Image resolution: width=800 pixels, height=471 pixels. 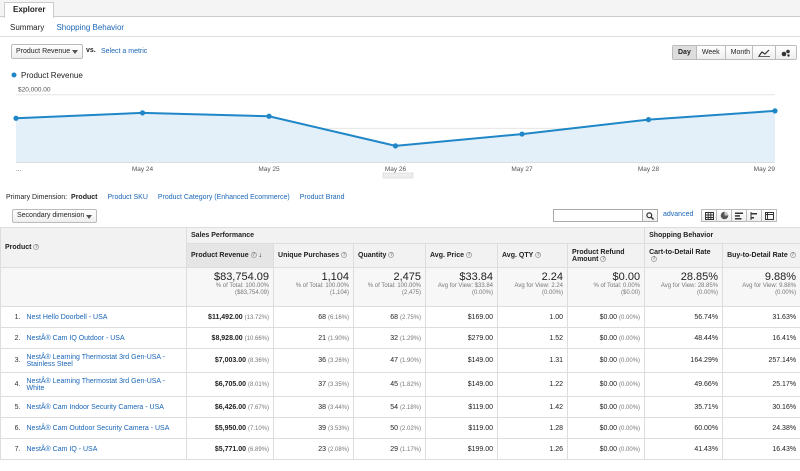 What do you see at coordinates (678, 214) in the screenshot?
I see `advanced-filter-link: advanced` at bounding box center [678, 214].